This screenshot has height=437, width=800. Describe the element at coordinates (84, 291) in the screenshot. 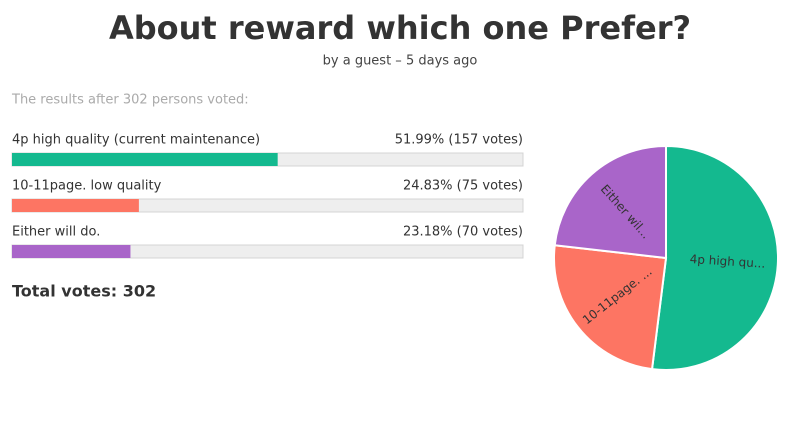

I see `total-votes: Total votes: 302` at that location.